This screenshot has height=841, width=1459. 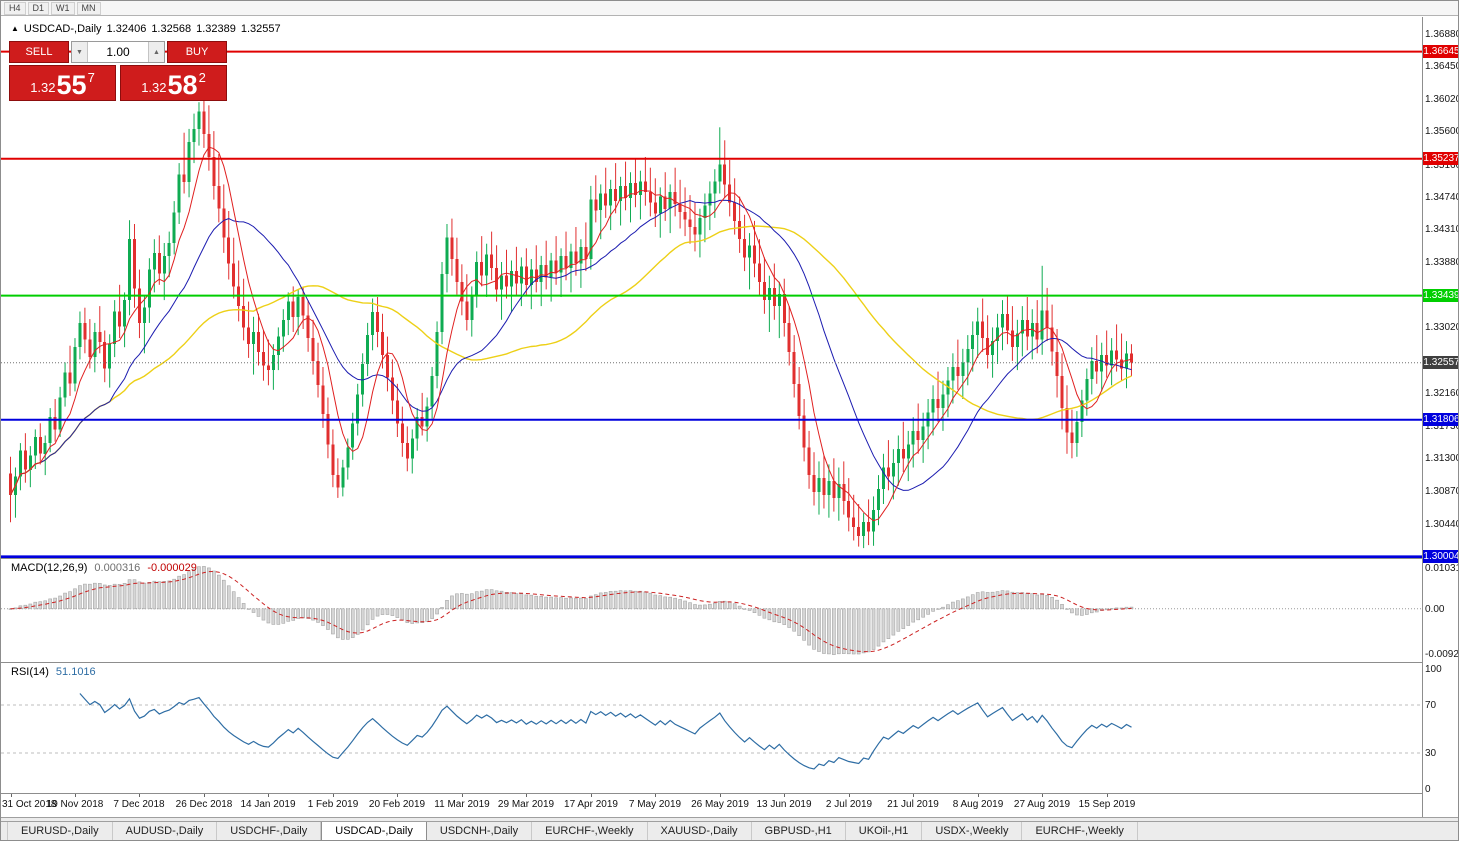 What do you see at coordinates (80, 52) in the screenshot?
I see `volume-decrease-button: ▼` at bounding box center [80, 52].